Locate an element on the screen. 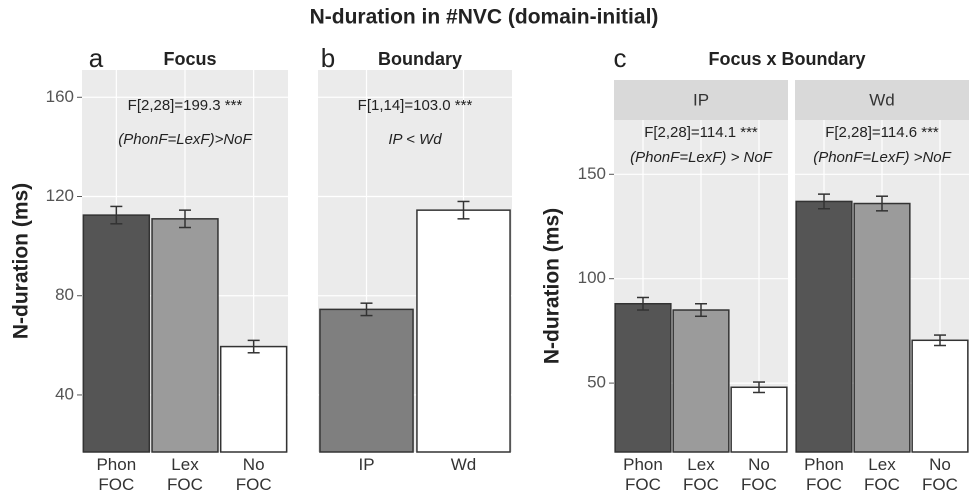 This screenshot has height=494, width=969. y-tick-label: 50 is located at coordinates (596, 382).